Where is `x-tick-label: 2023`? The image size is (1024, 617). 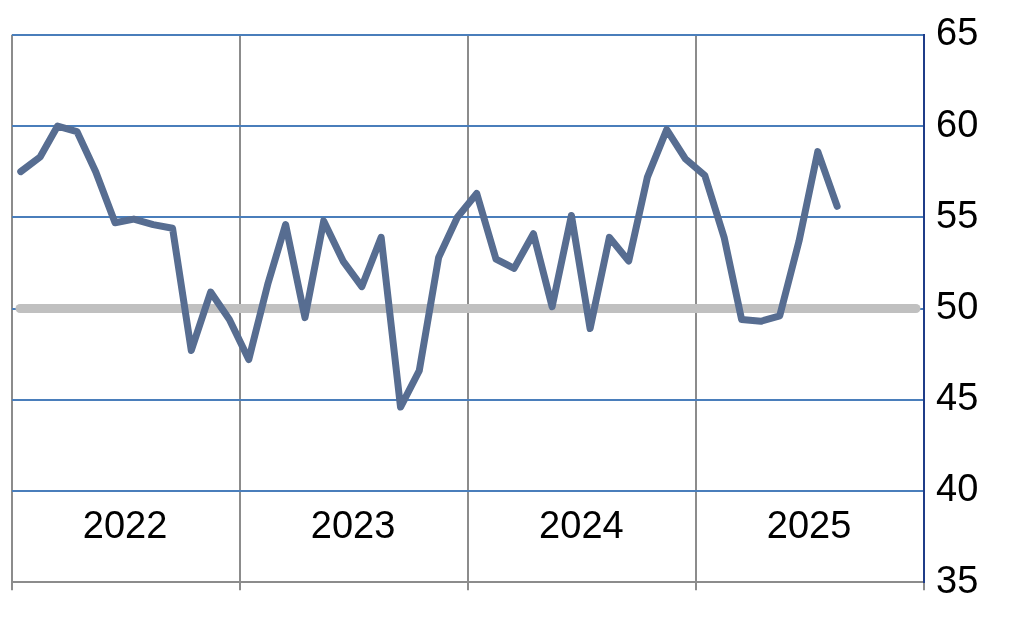 x-tick-label: 2023 is located at coordinates (353, 524).